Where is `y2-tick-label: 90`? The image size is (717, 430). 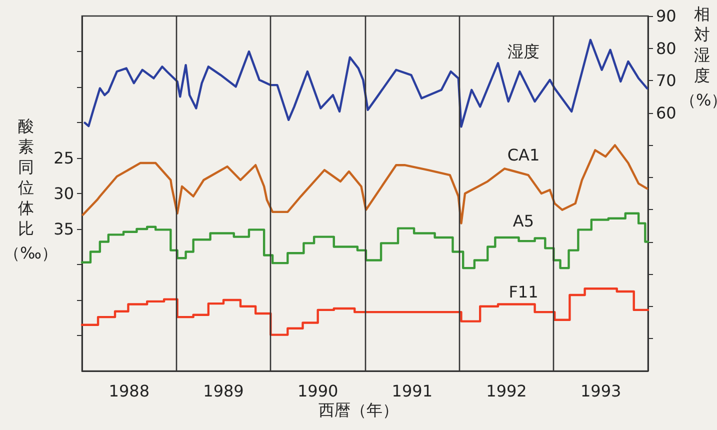 y2-tick-label: 90 is located at coordinates (666, 16).